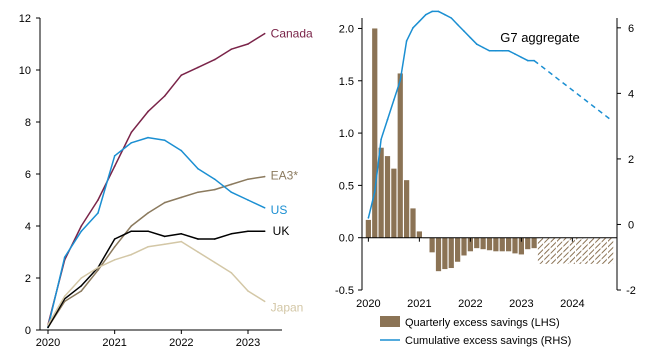 Image resolution: width=649 pixels, height=349 pixels. What do you see at coordinates (181, 343) in the screenshot?
I see `left-x-tick-label: 2022` at bounding box center [181, 343].